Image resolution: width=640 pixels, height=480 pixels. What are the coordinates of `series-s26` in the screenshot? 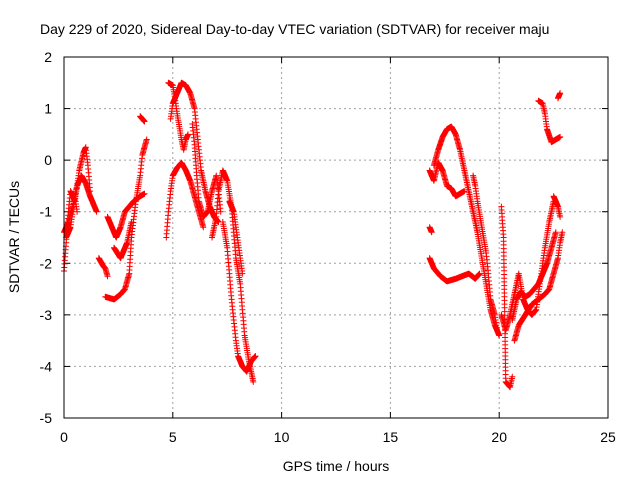 It's located at (559, 96).